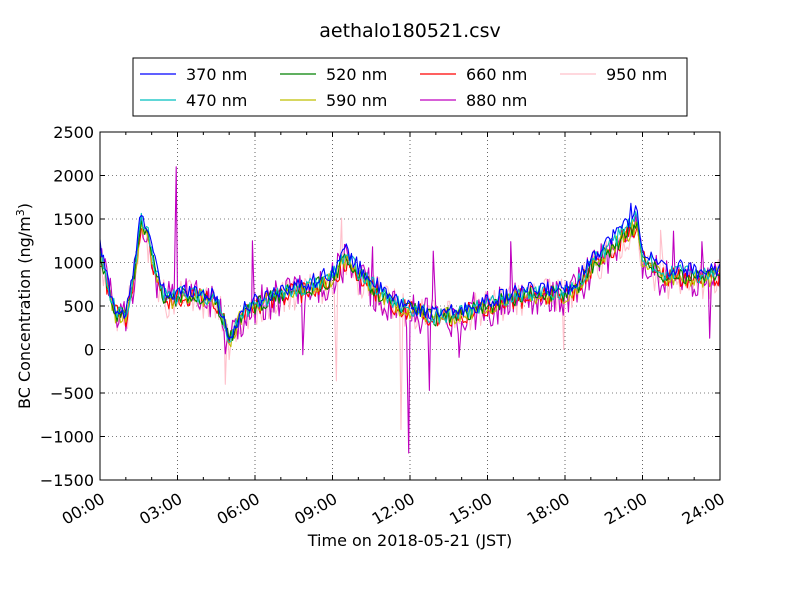 This screenshot has width=800, height=600. I want to click on y-tick-label: 0, so click(89, 350).